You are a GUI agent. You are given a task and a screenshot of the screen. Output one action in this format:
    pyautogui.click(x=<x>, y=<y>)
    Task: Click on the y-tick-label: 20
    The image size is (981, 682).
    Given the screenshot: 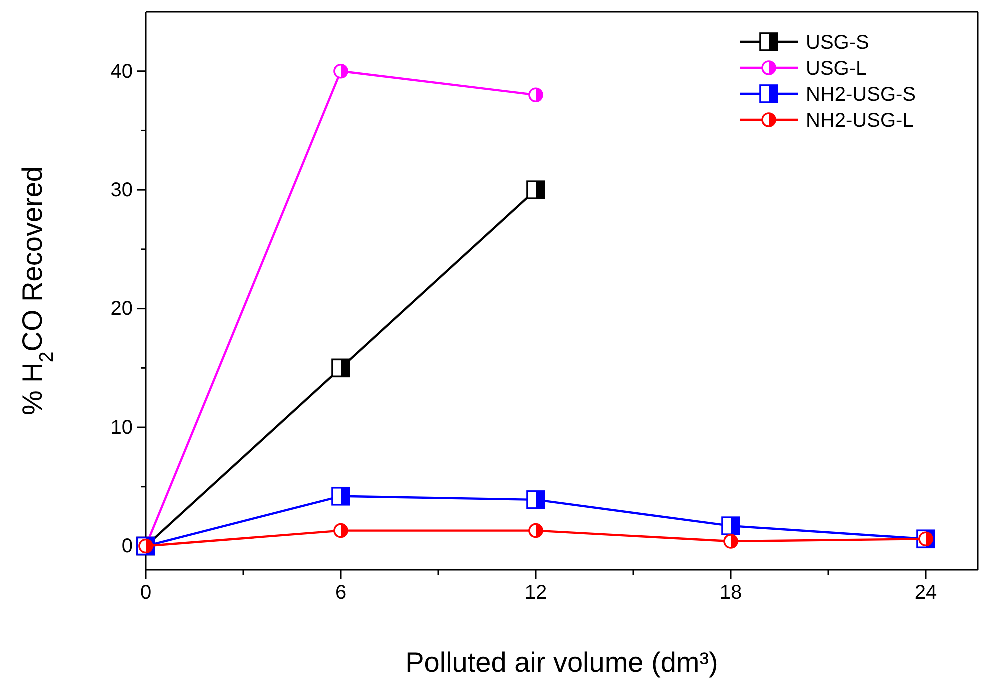 What is the action you would take?
    pyautogui.click(x=121, y=309)
    